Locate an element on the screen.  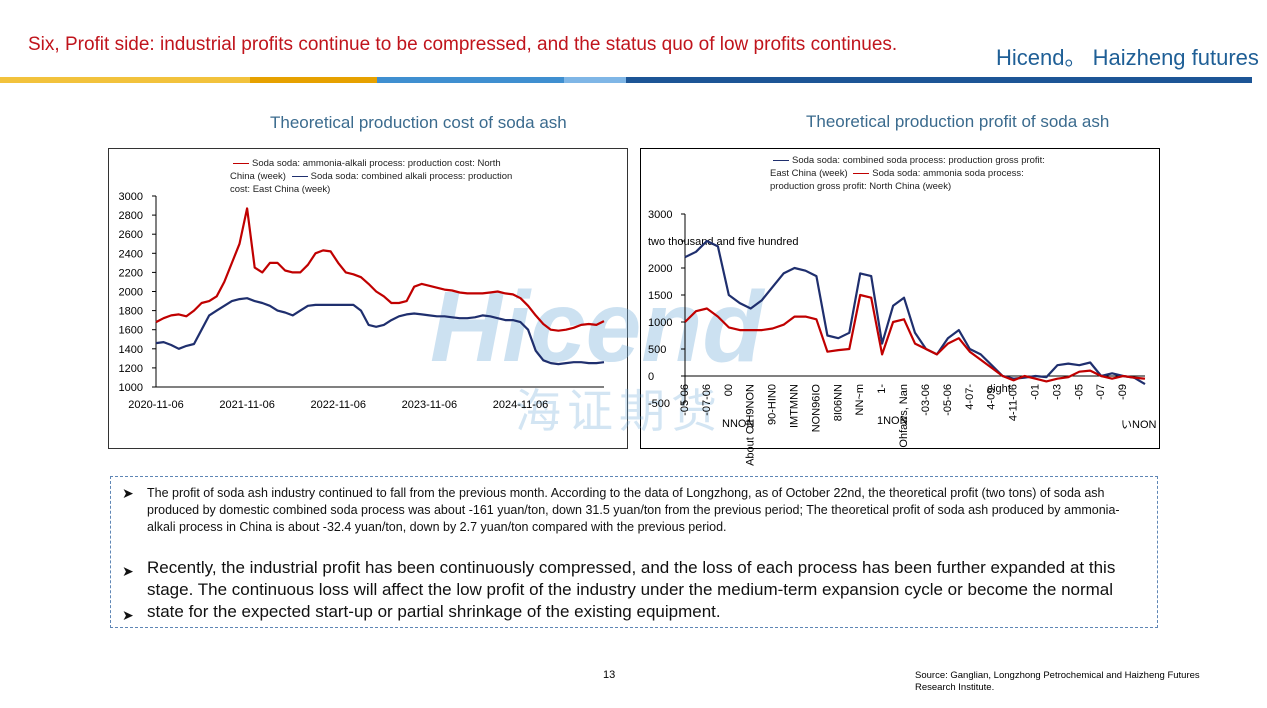
x-tick-label: 2024-11-06 is located at coordinates (520, 405).